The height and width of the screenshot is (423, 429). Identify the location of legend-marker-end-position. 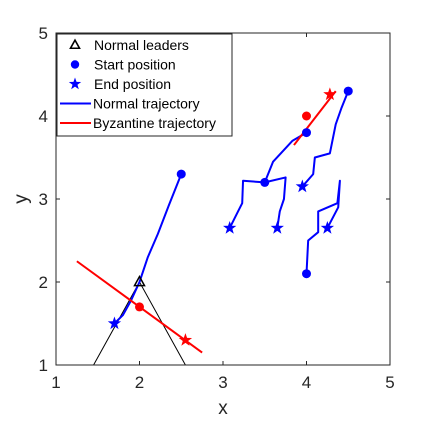
(75, 83).